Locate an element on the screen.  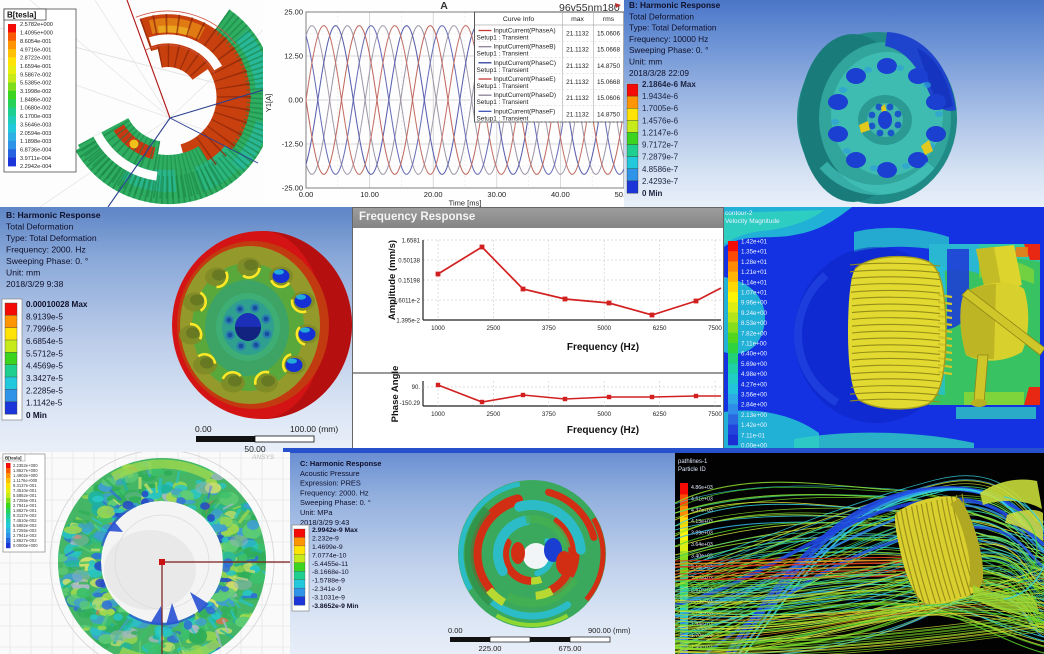
svg-text: 4.98e+00 is located at coordinates (754, 374).